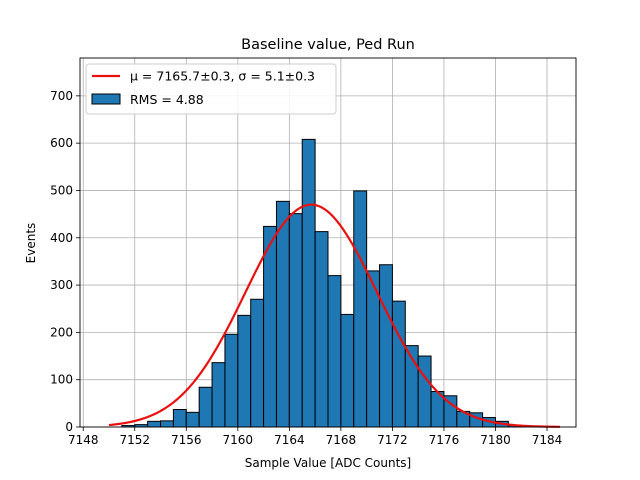 This screenshot has width=640, height=480. I want to click on x-tick-label: 7152, so click(134, 440).